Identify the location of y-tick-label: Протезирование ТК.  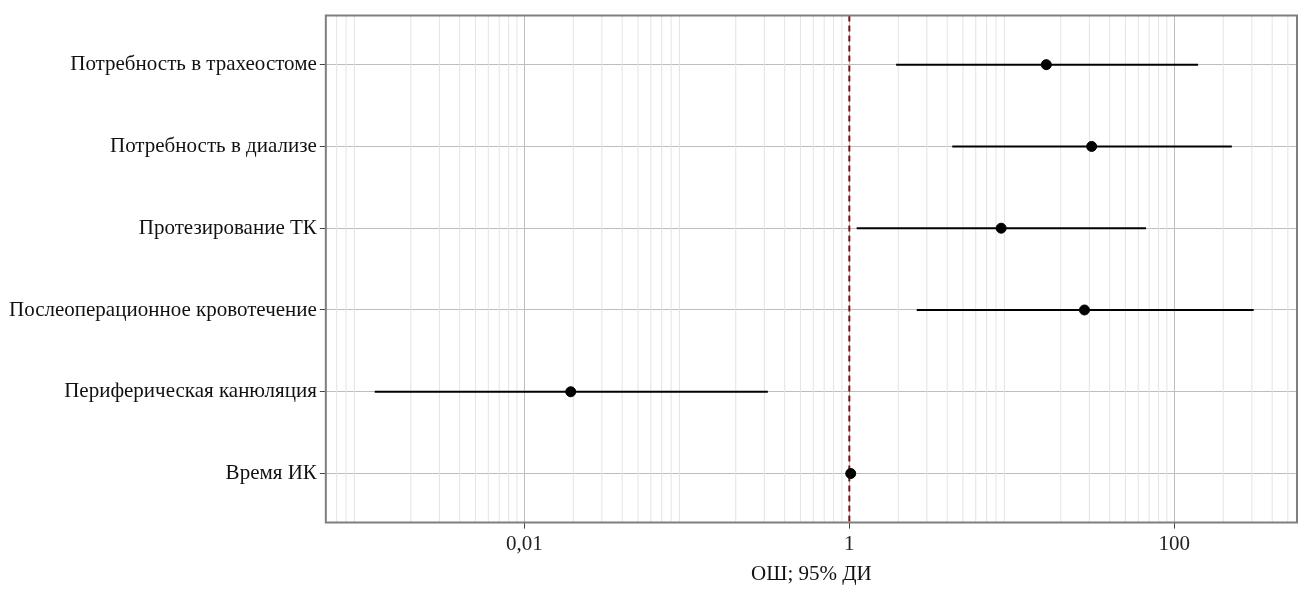
(228, 226).